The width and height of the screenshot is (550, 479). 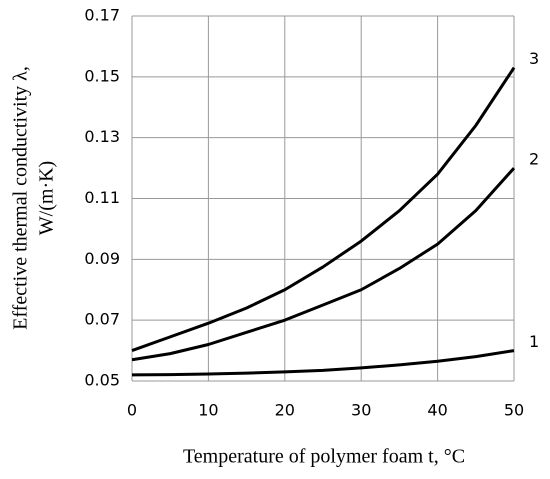 I want to click on y-tick-label: 0.11, so click(x=102, y=197).